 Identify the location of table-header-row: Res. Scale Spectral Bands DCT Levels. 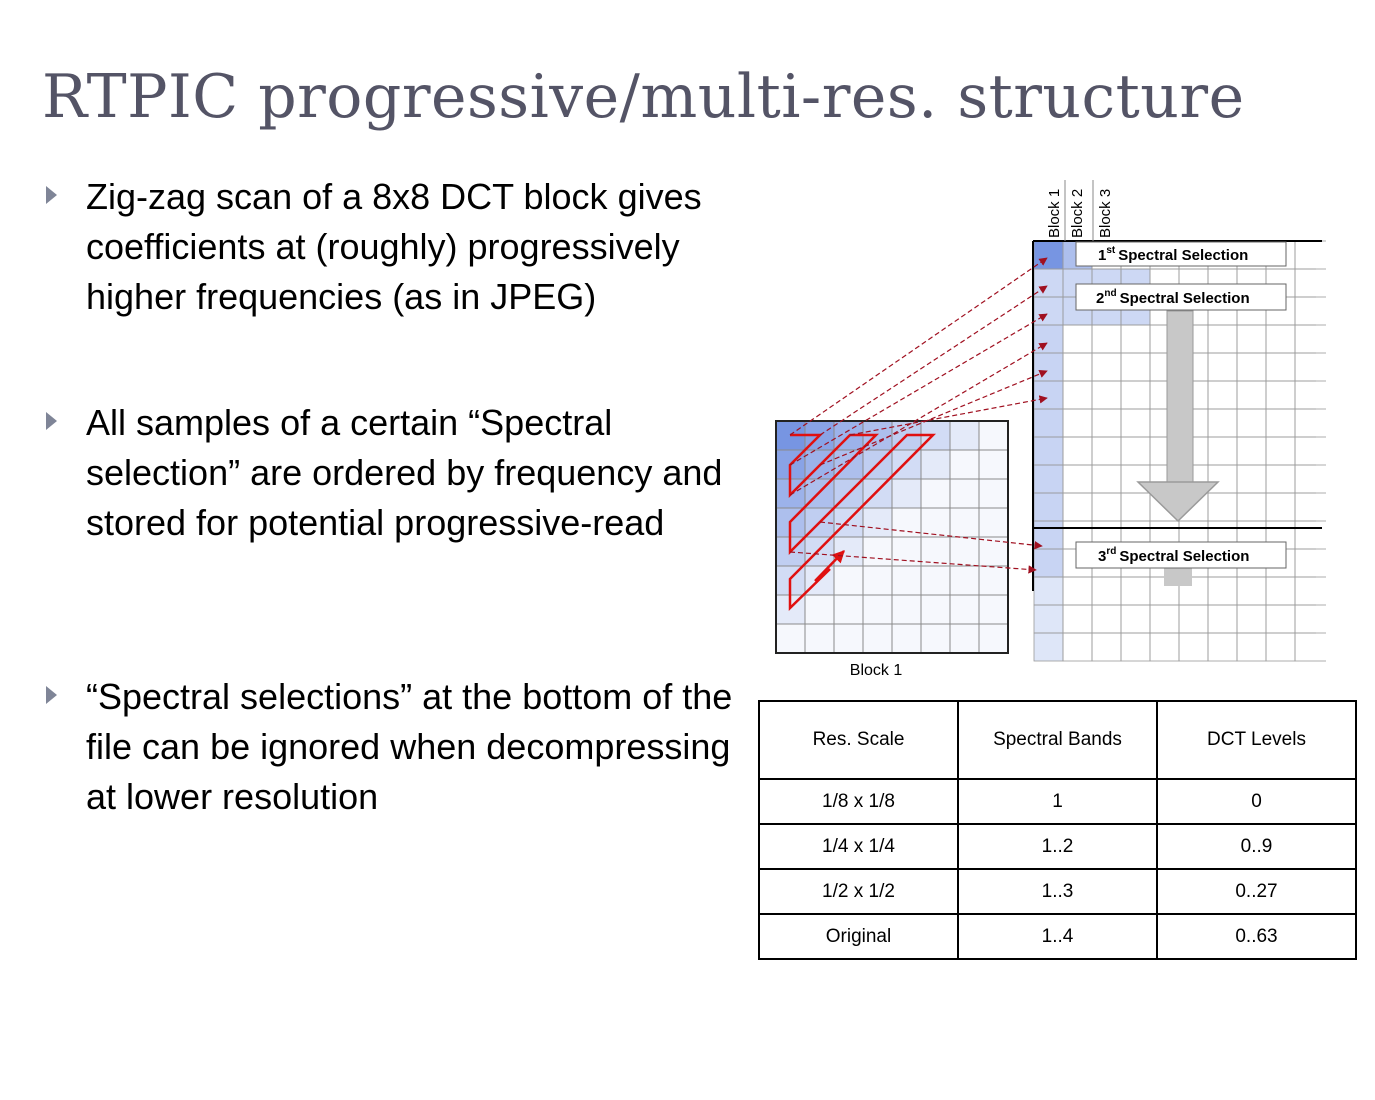
(1057, 740).